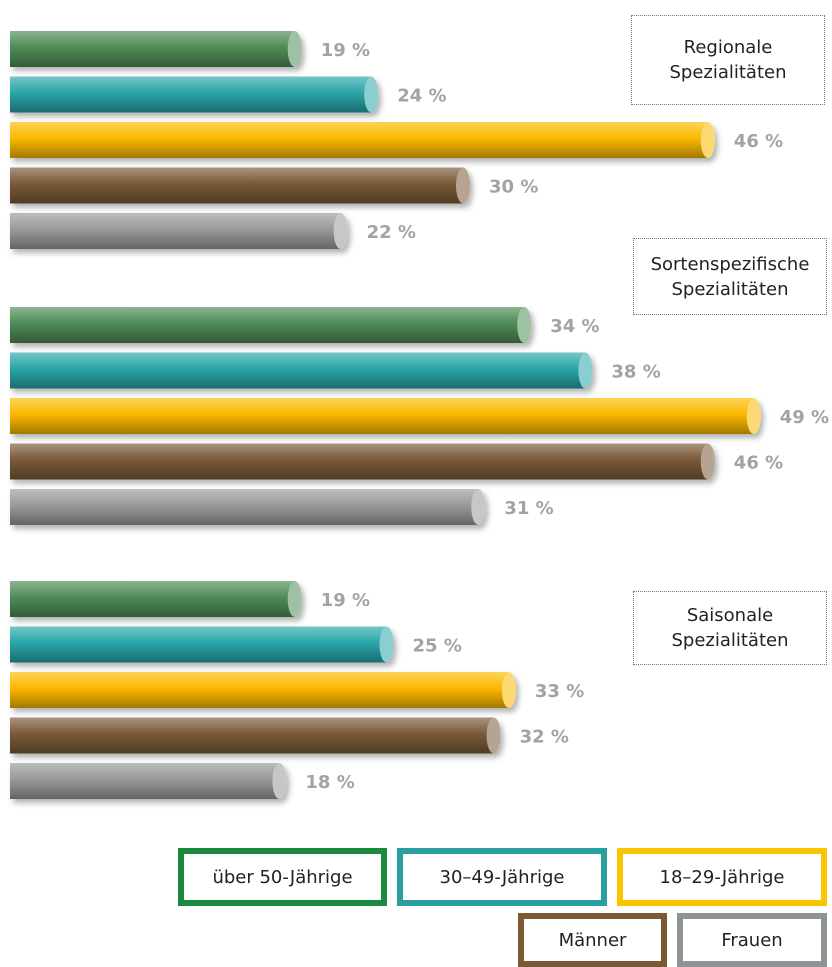 Image resolution: width=832 pixels, height=967 pixels. I want to click on category-label: Regionale Spezialitäten, so click(728, 60).